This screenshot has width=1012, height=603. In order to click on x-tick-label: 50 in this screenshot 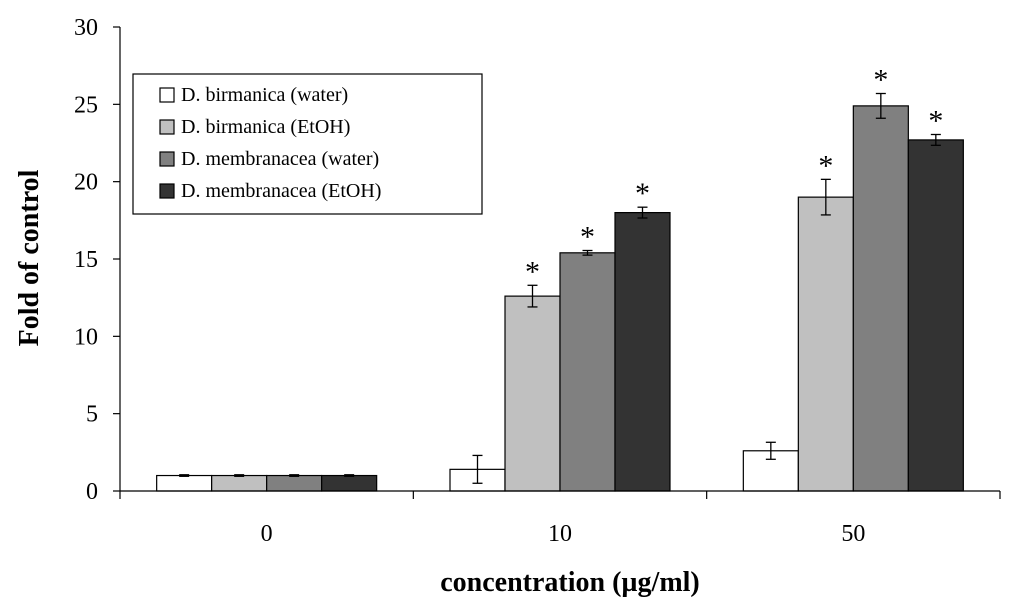, I will do `click(853, 534)`.